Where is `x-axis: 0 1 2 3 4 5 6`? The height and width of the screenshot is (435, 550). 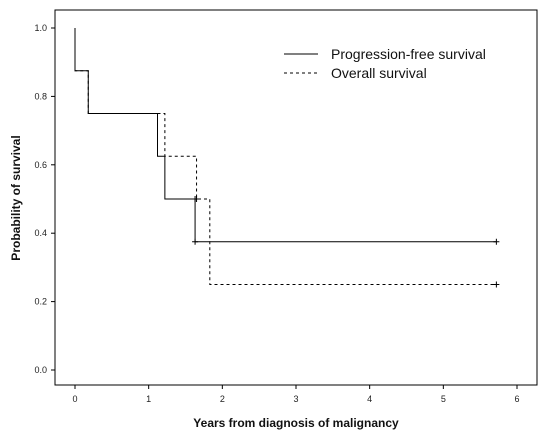
x-axis: 0 1 2 3 4 5 6 is located at coordinates (296, 394).